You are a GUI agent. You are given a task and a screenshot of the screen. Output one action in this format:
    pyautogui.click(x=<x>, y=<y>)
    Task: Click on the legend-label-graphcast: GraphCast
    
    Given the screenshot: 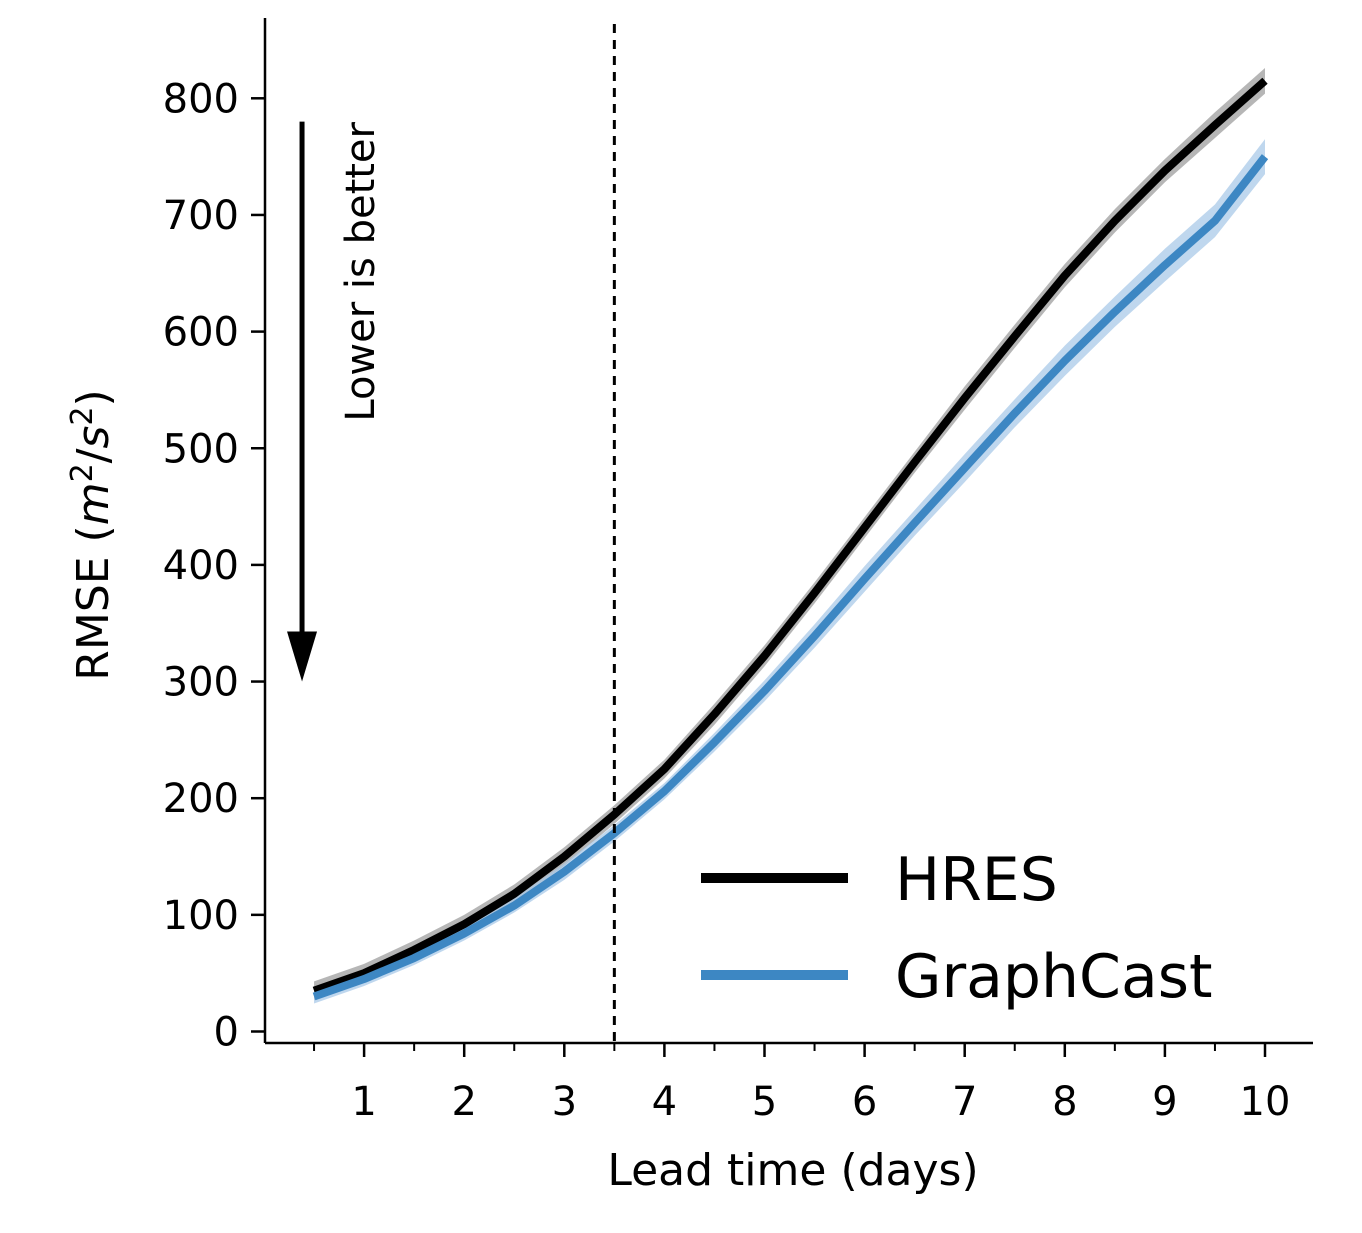 What is the action you would take?
    pyautogui.click(x=1054, y=977)
    